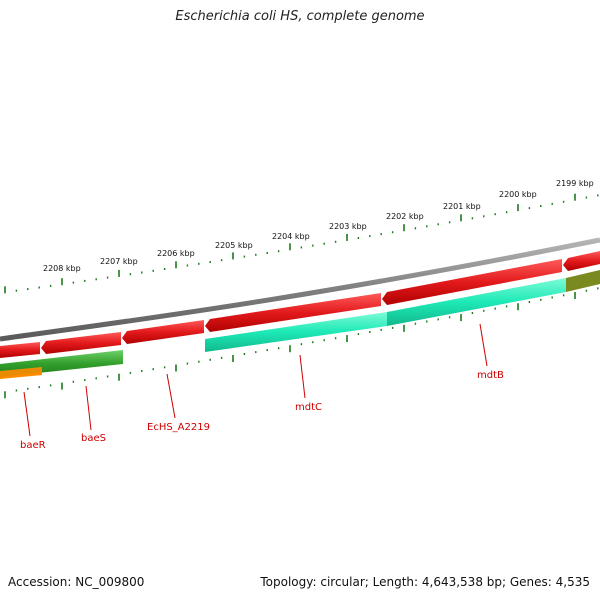 The width and height of the screenshot is (600, 600). Describe the element at coordinates (483, 345) in the screenshot. I see `leader-mdtB` at that location.